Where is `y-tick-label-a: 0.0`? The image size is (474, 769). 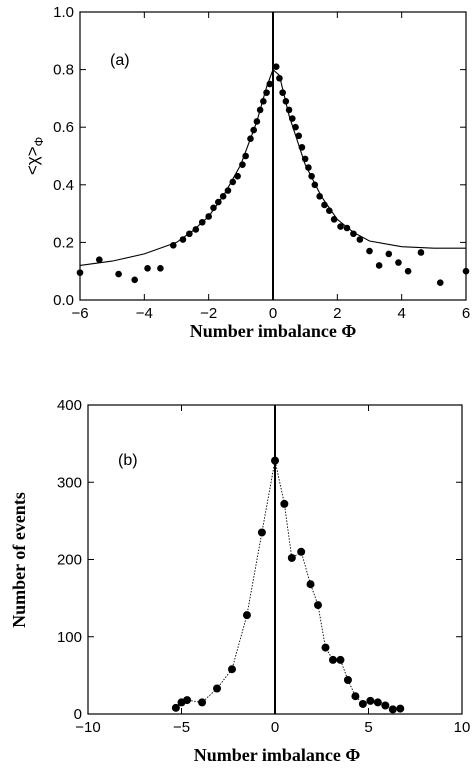 y-tick-label-a: 0.0 is located at coordinates (63, 300).